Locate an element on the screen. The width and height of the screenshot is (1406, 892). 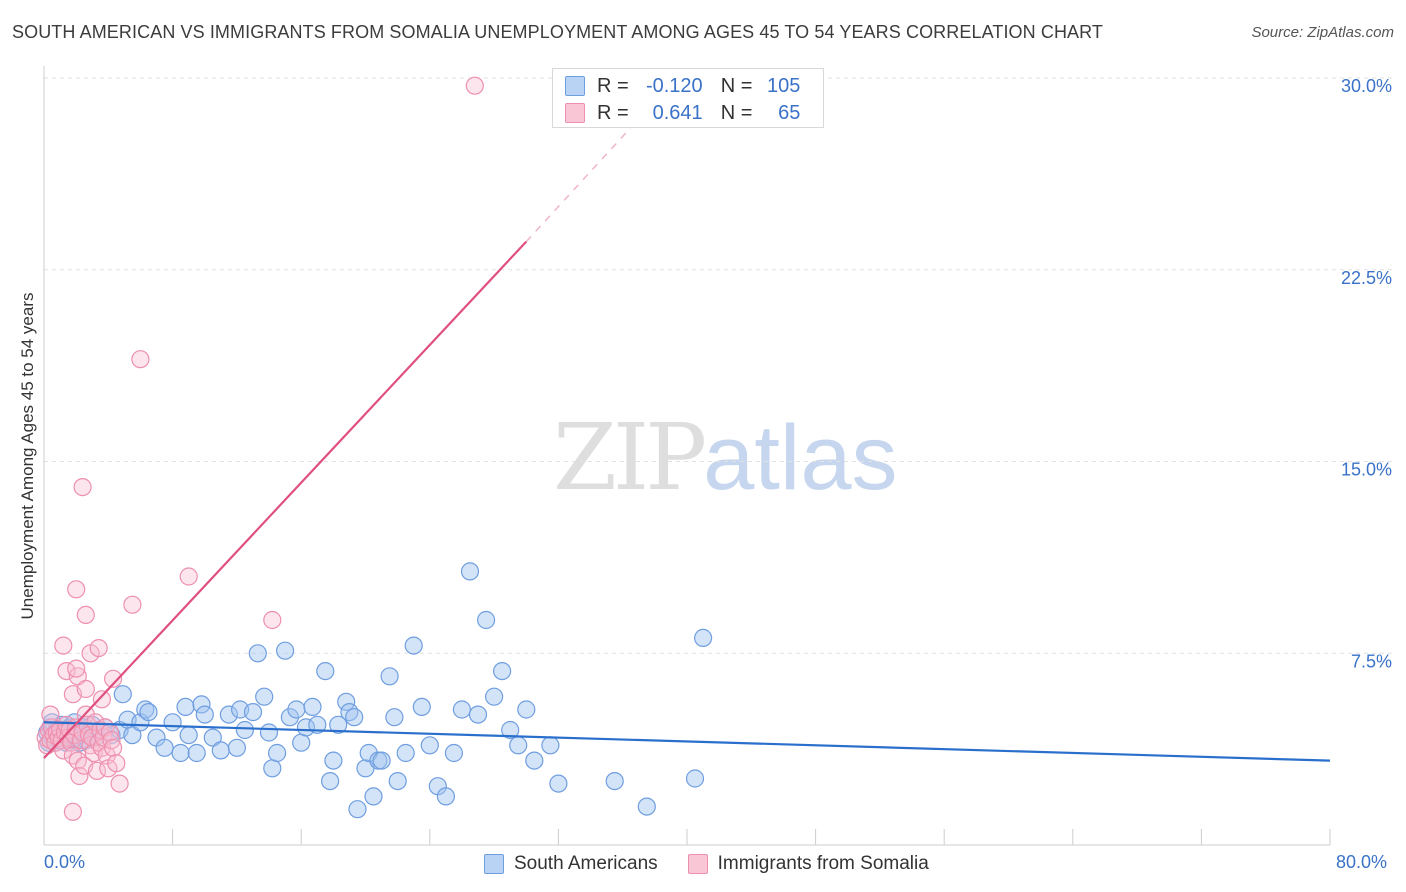
series-legend: South Americans Immigrants from Somalia is located at coordinates (721, 864).